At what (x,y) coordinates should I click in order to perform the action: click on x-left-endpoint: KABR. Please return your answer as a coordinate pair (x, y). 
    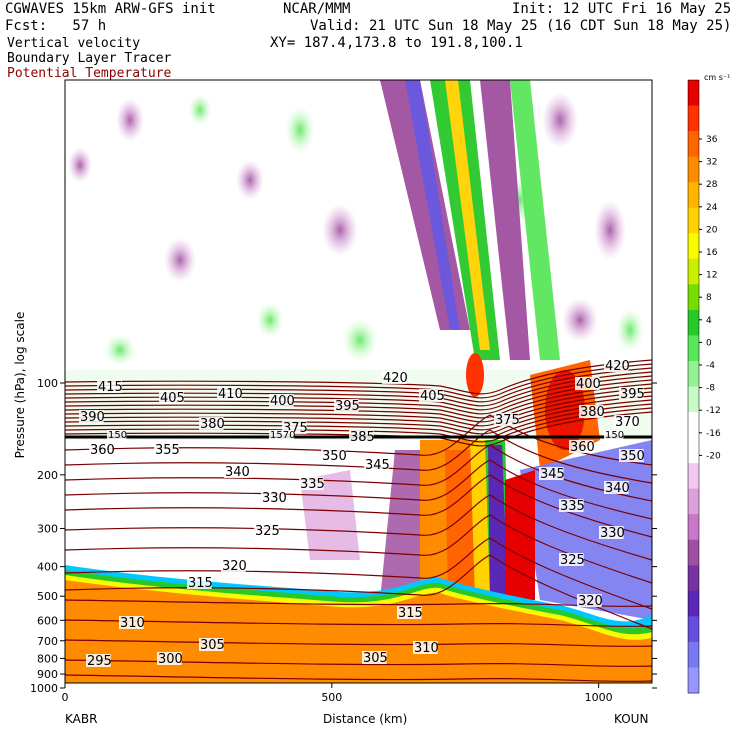
    Looking at the image, I should click on (81, 719).